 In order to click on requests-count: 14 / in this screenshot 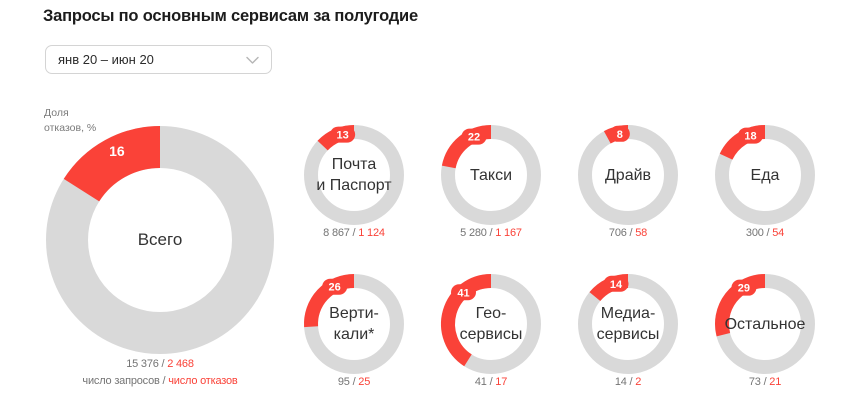, I will do `click(625, 382)`.